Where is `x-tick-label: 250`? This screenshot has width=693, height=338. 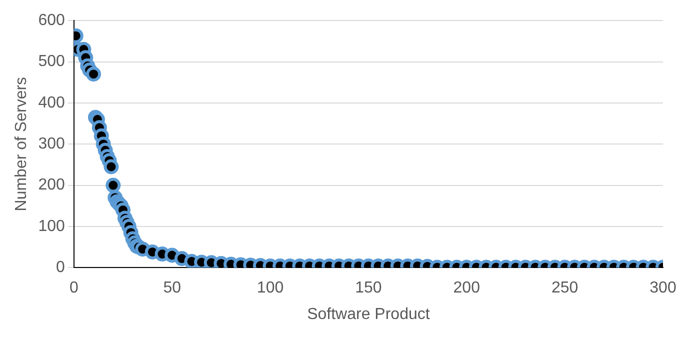 x-tick-label: 250 is located at coordinates (564, 288).